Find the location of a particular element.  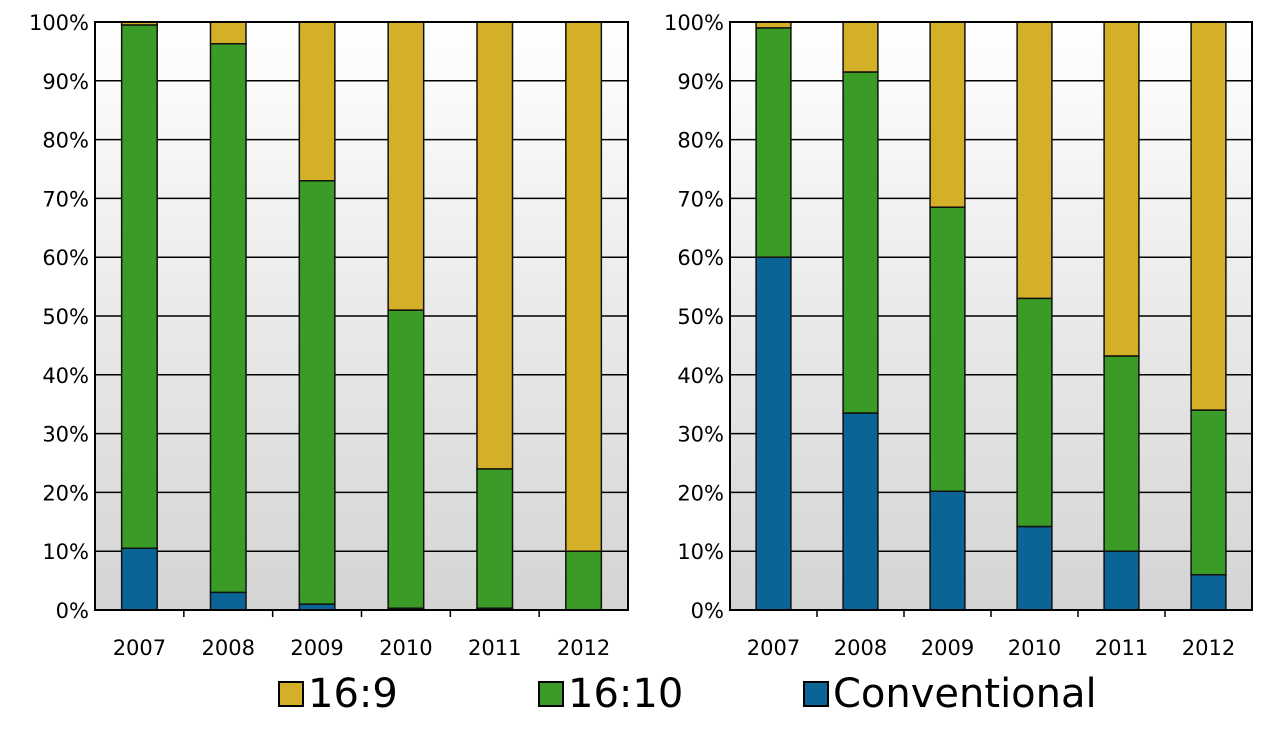

bar-conventional-2010 is located at coordinates (1034, 568).